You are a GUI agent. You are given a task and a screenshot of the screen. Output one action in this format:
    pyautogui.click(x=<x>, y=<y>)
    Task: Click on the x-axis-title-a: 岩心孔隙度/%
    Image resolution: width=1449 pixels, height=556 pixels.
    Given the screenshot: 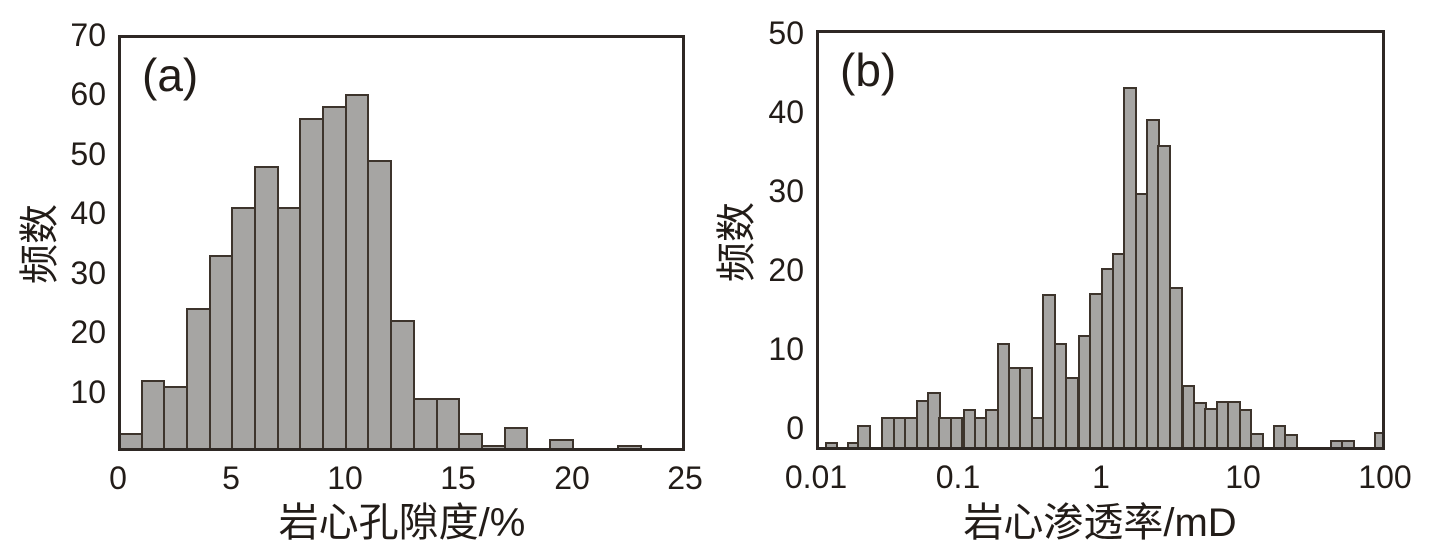 What is the action you would take?
    pyautogui.click(x=402, y=523)
    